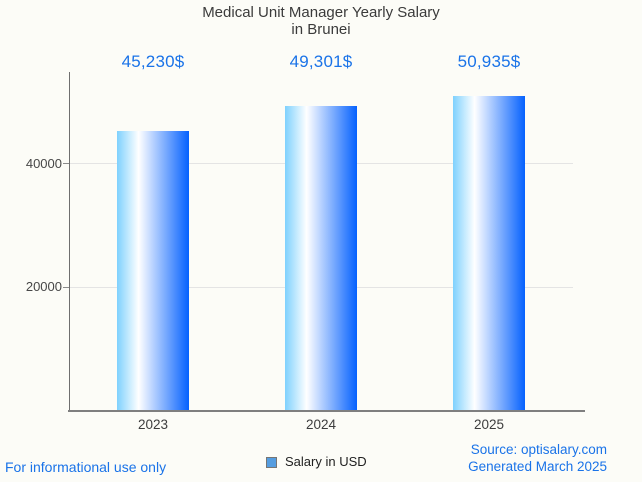  Describe the element at coordinates (271, 462) in the screenshot. I see `legend-marker-icon` at that location.